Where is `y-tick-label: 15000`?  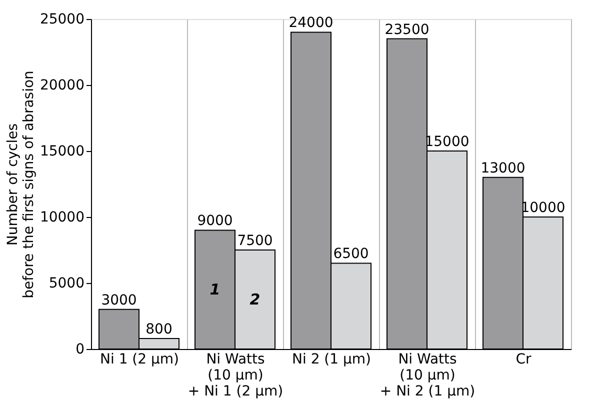
y-tick-label: 15000 is located at coordinates (62, 152).